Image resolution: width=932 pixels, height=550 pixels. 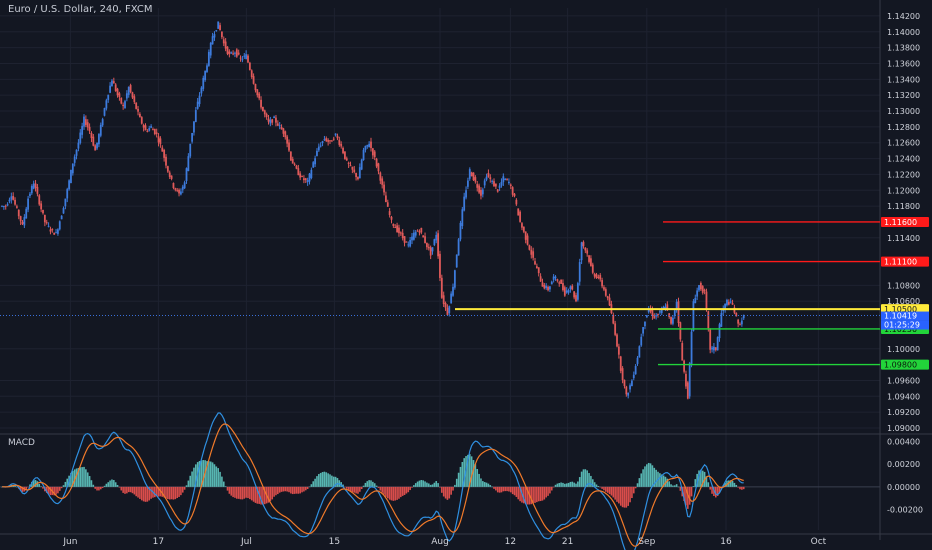 What do you see at coordinates (903, 301) in the screenshot?
I see `price-tick-label: 1.10600` at bounding box center [903, 301].